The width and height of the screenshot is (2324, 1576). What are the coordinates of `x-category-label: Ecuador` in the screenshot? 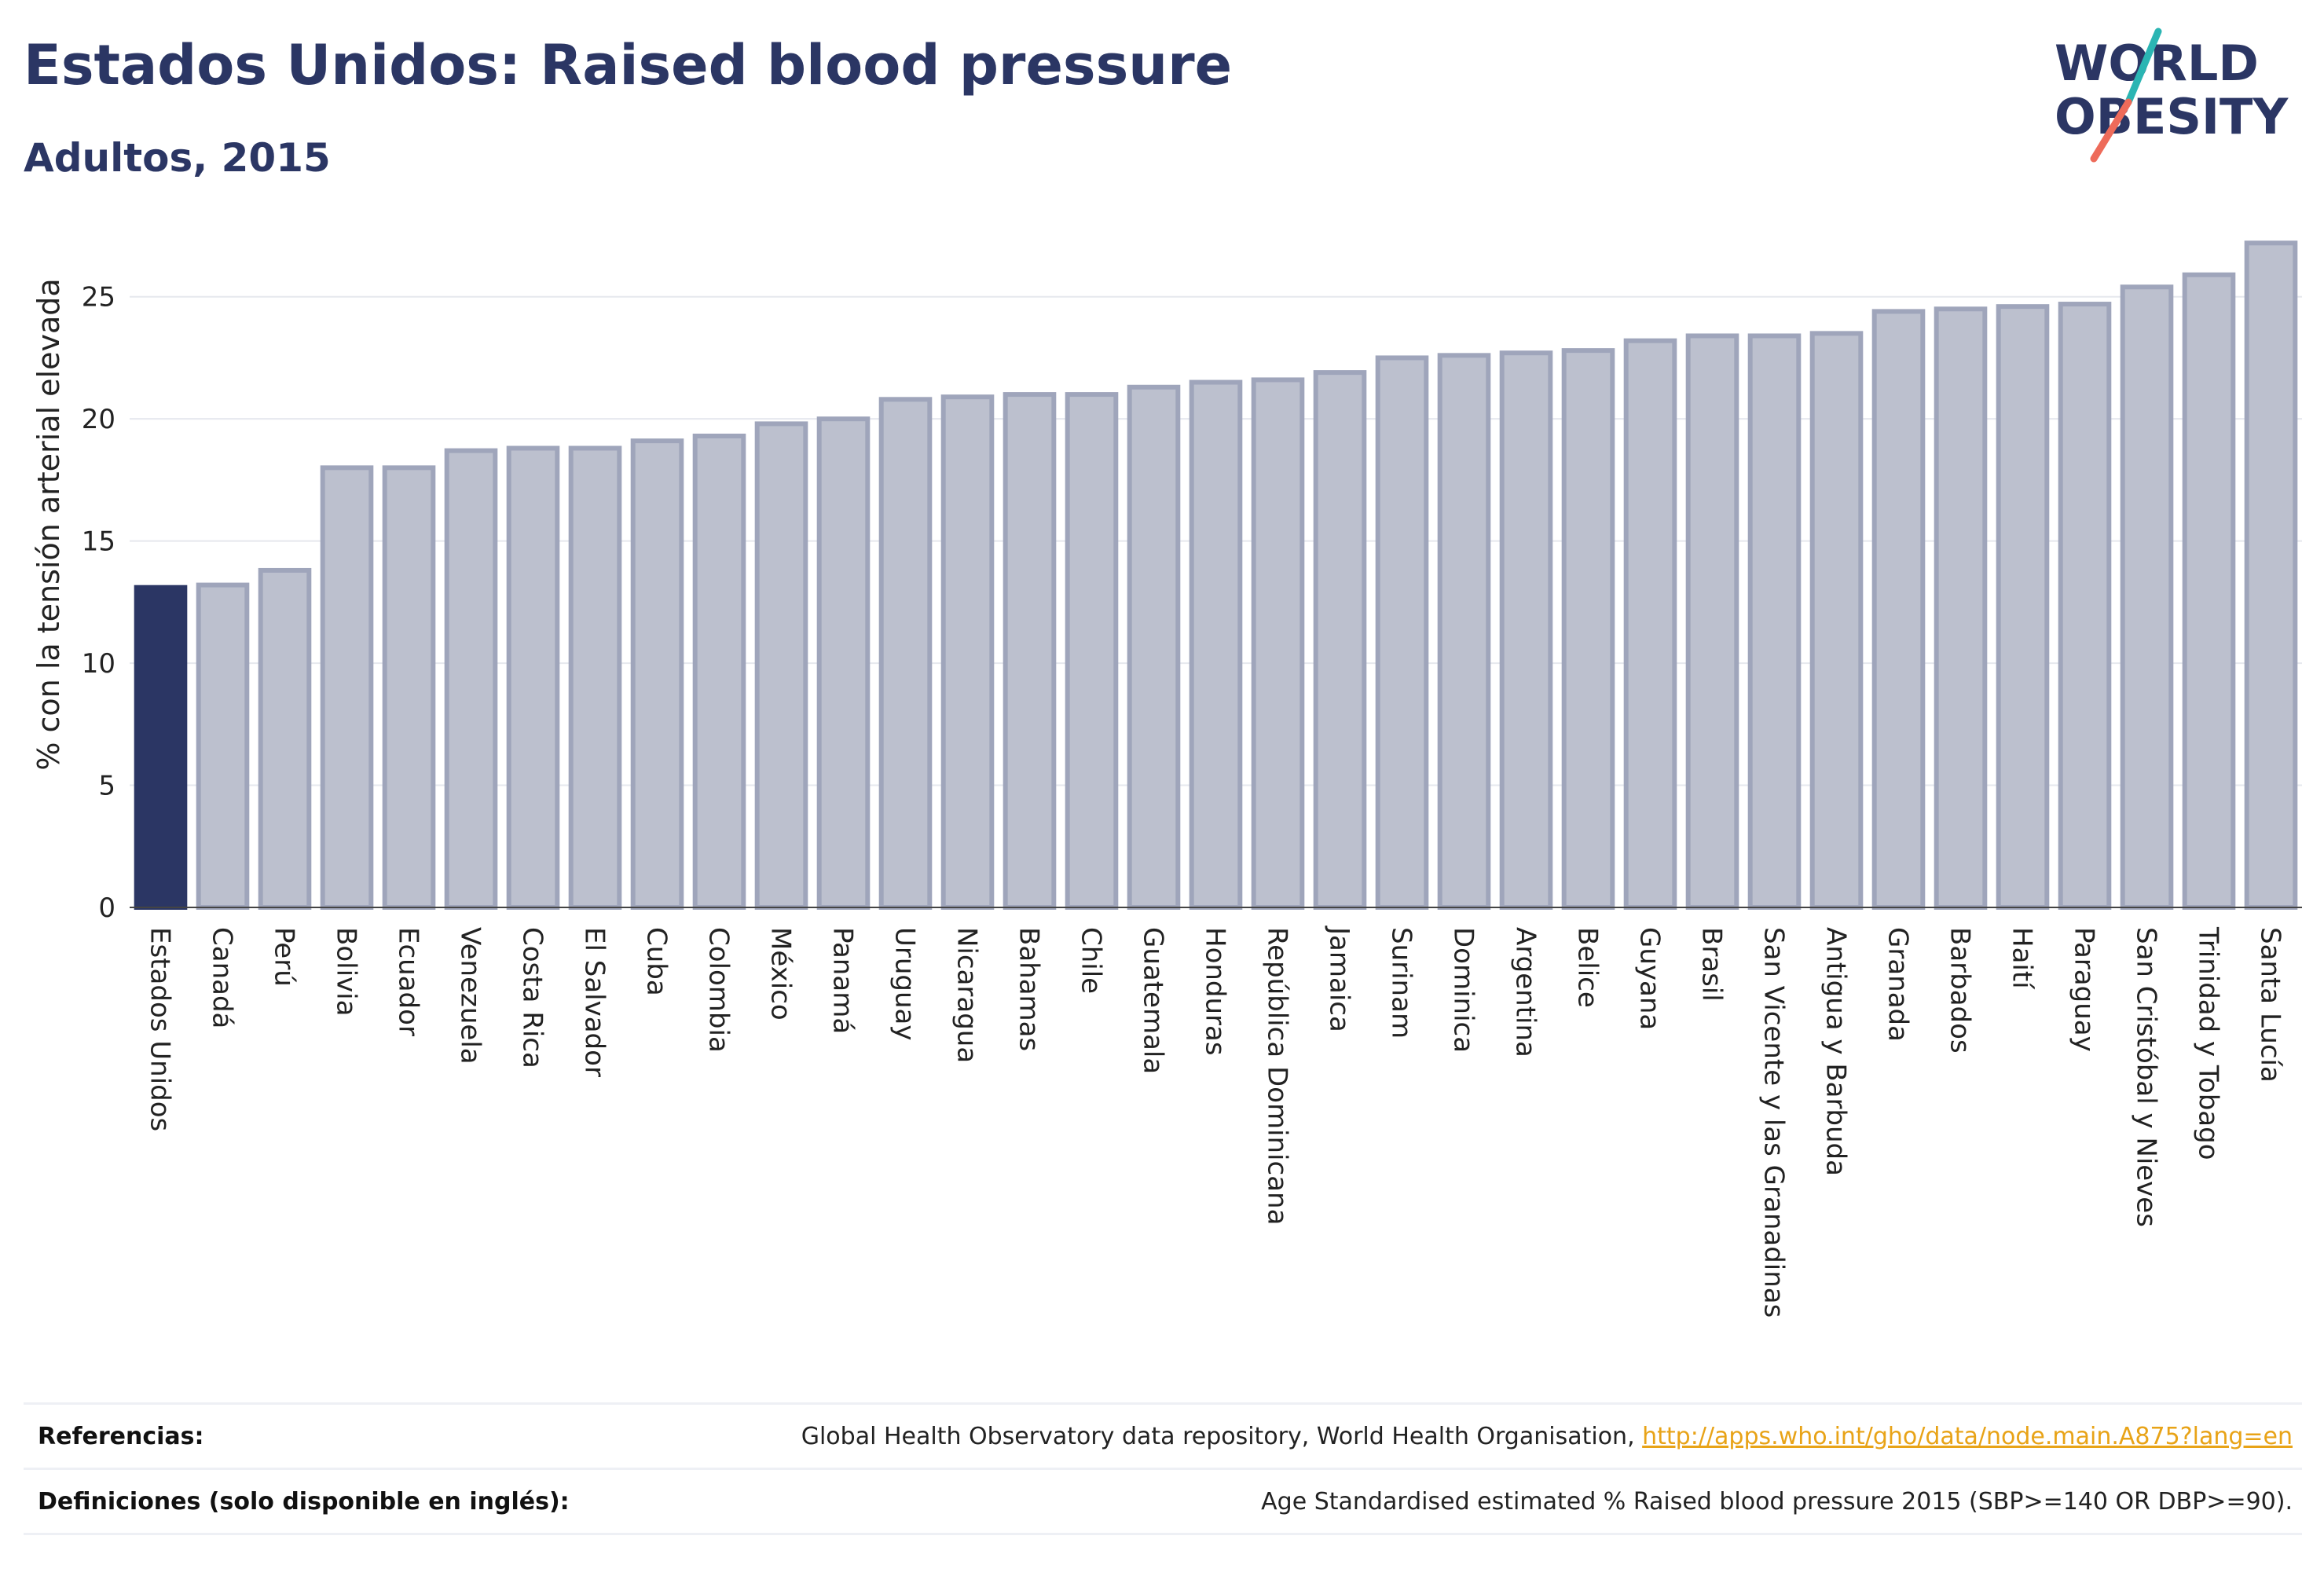 It's located at (408, 981).